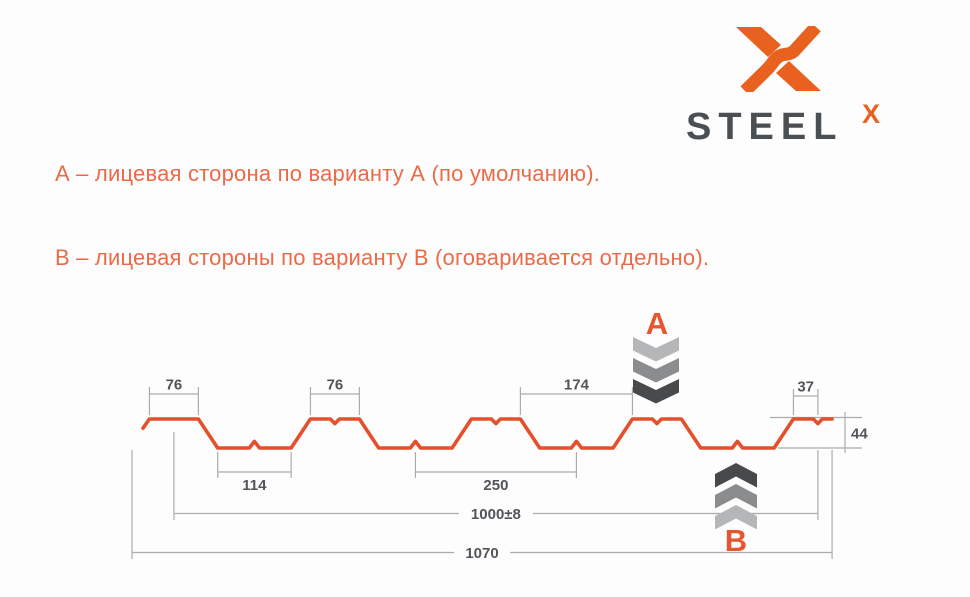 The height and width of the screenshot is (597, 970). Describe the element at coordinates (736, 540) in the screenshot. I see `marker-b-label: В` at that location.